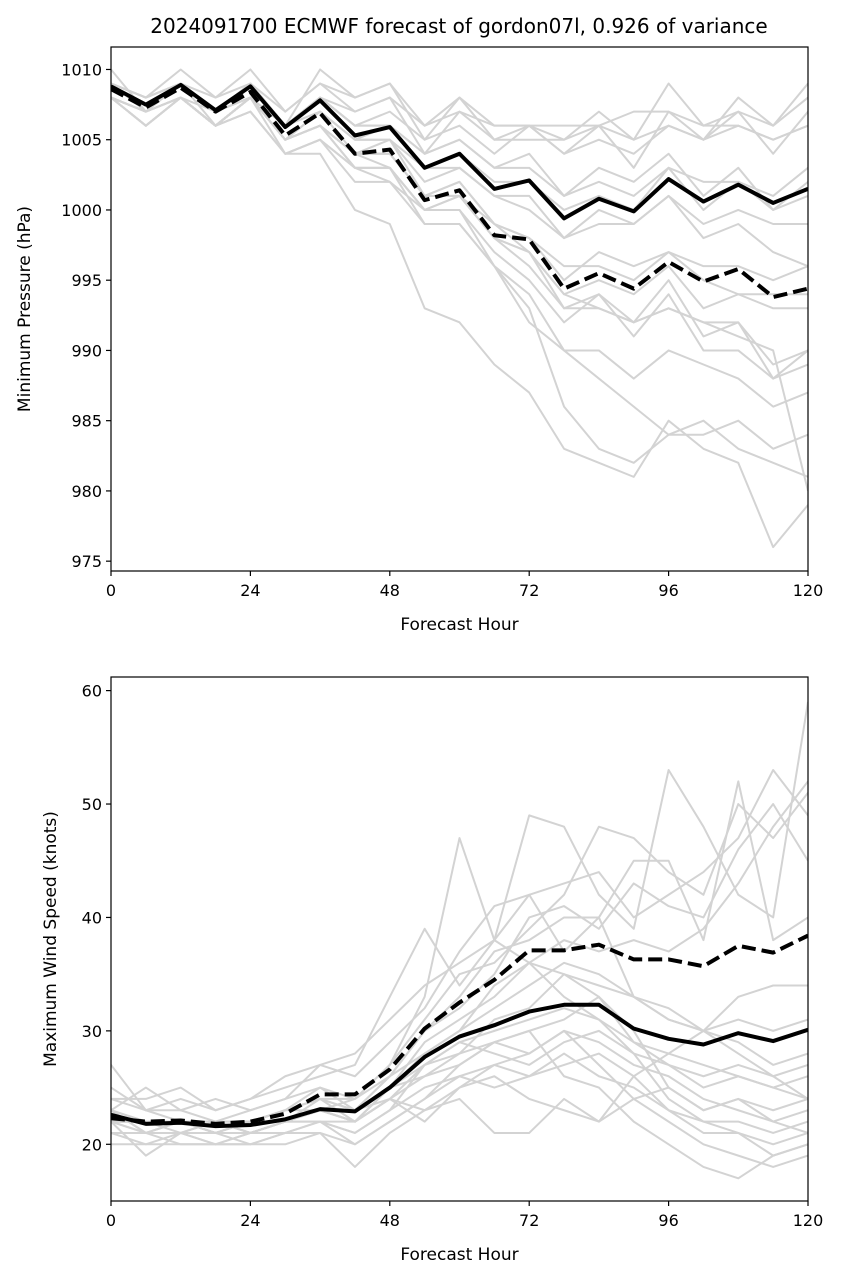  What do you see at coordinates (86, 491) in the screenshot?
I see `pressure-ytick-label: 980` at bounding box center [86, 491].